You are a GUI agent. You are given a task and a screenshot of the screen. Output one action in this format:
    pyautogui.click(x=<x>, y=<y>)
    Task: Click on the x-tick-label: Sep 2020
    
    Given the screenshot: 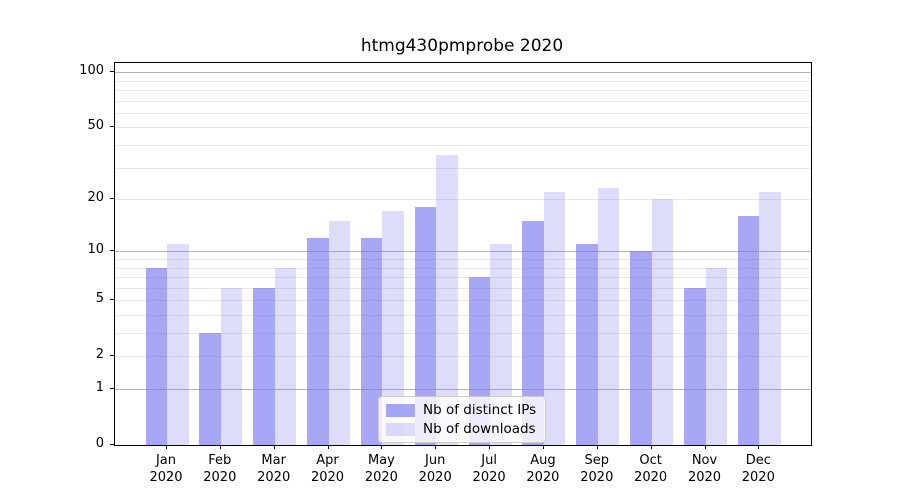 What is the action you would take?
    pyautogui.click(x=597, y=469)
    